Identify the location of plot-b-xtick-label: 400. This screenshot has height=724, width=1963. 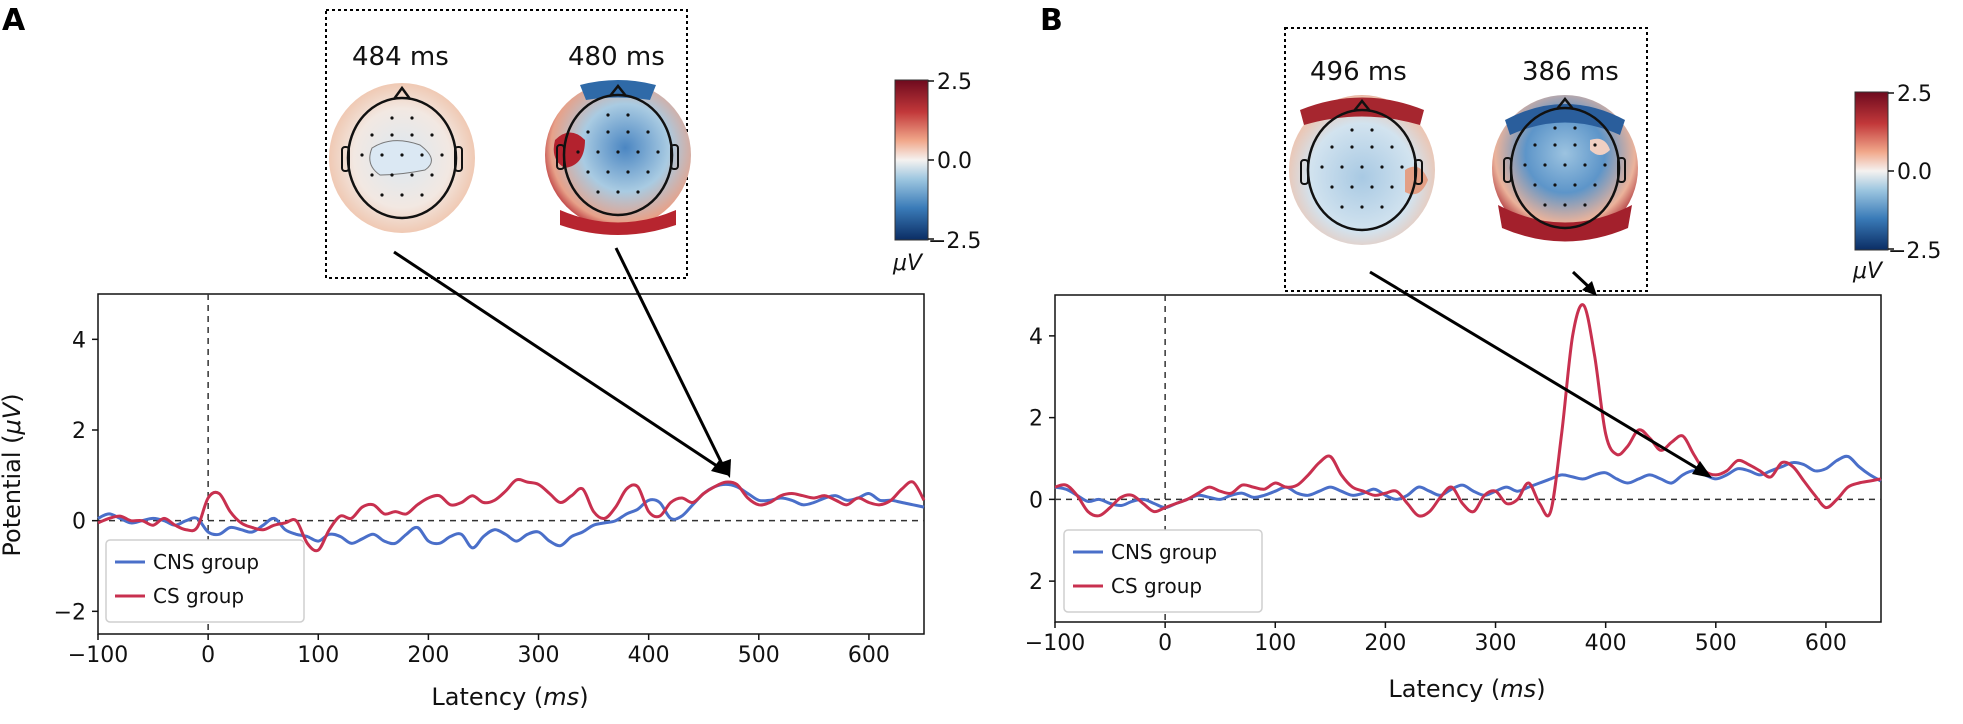
(1606, 643).